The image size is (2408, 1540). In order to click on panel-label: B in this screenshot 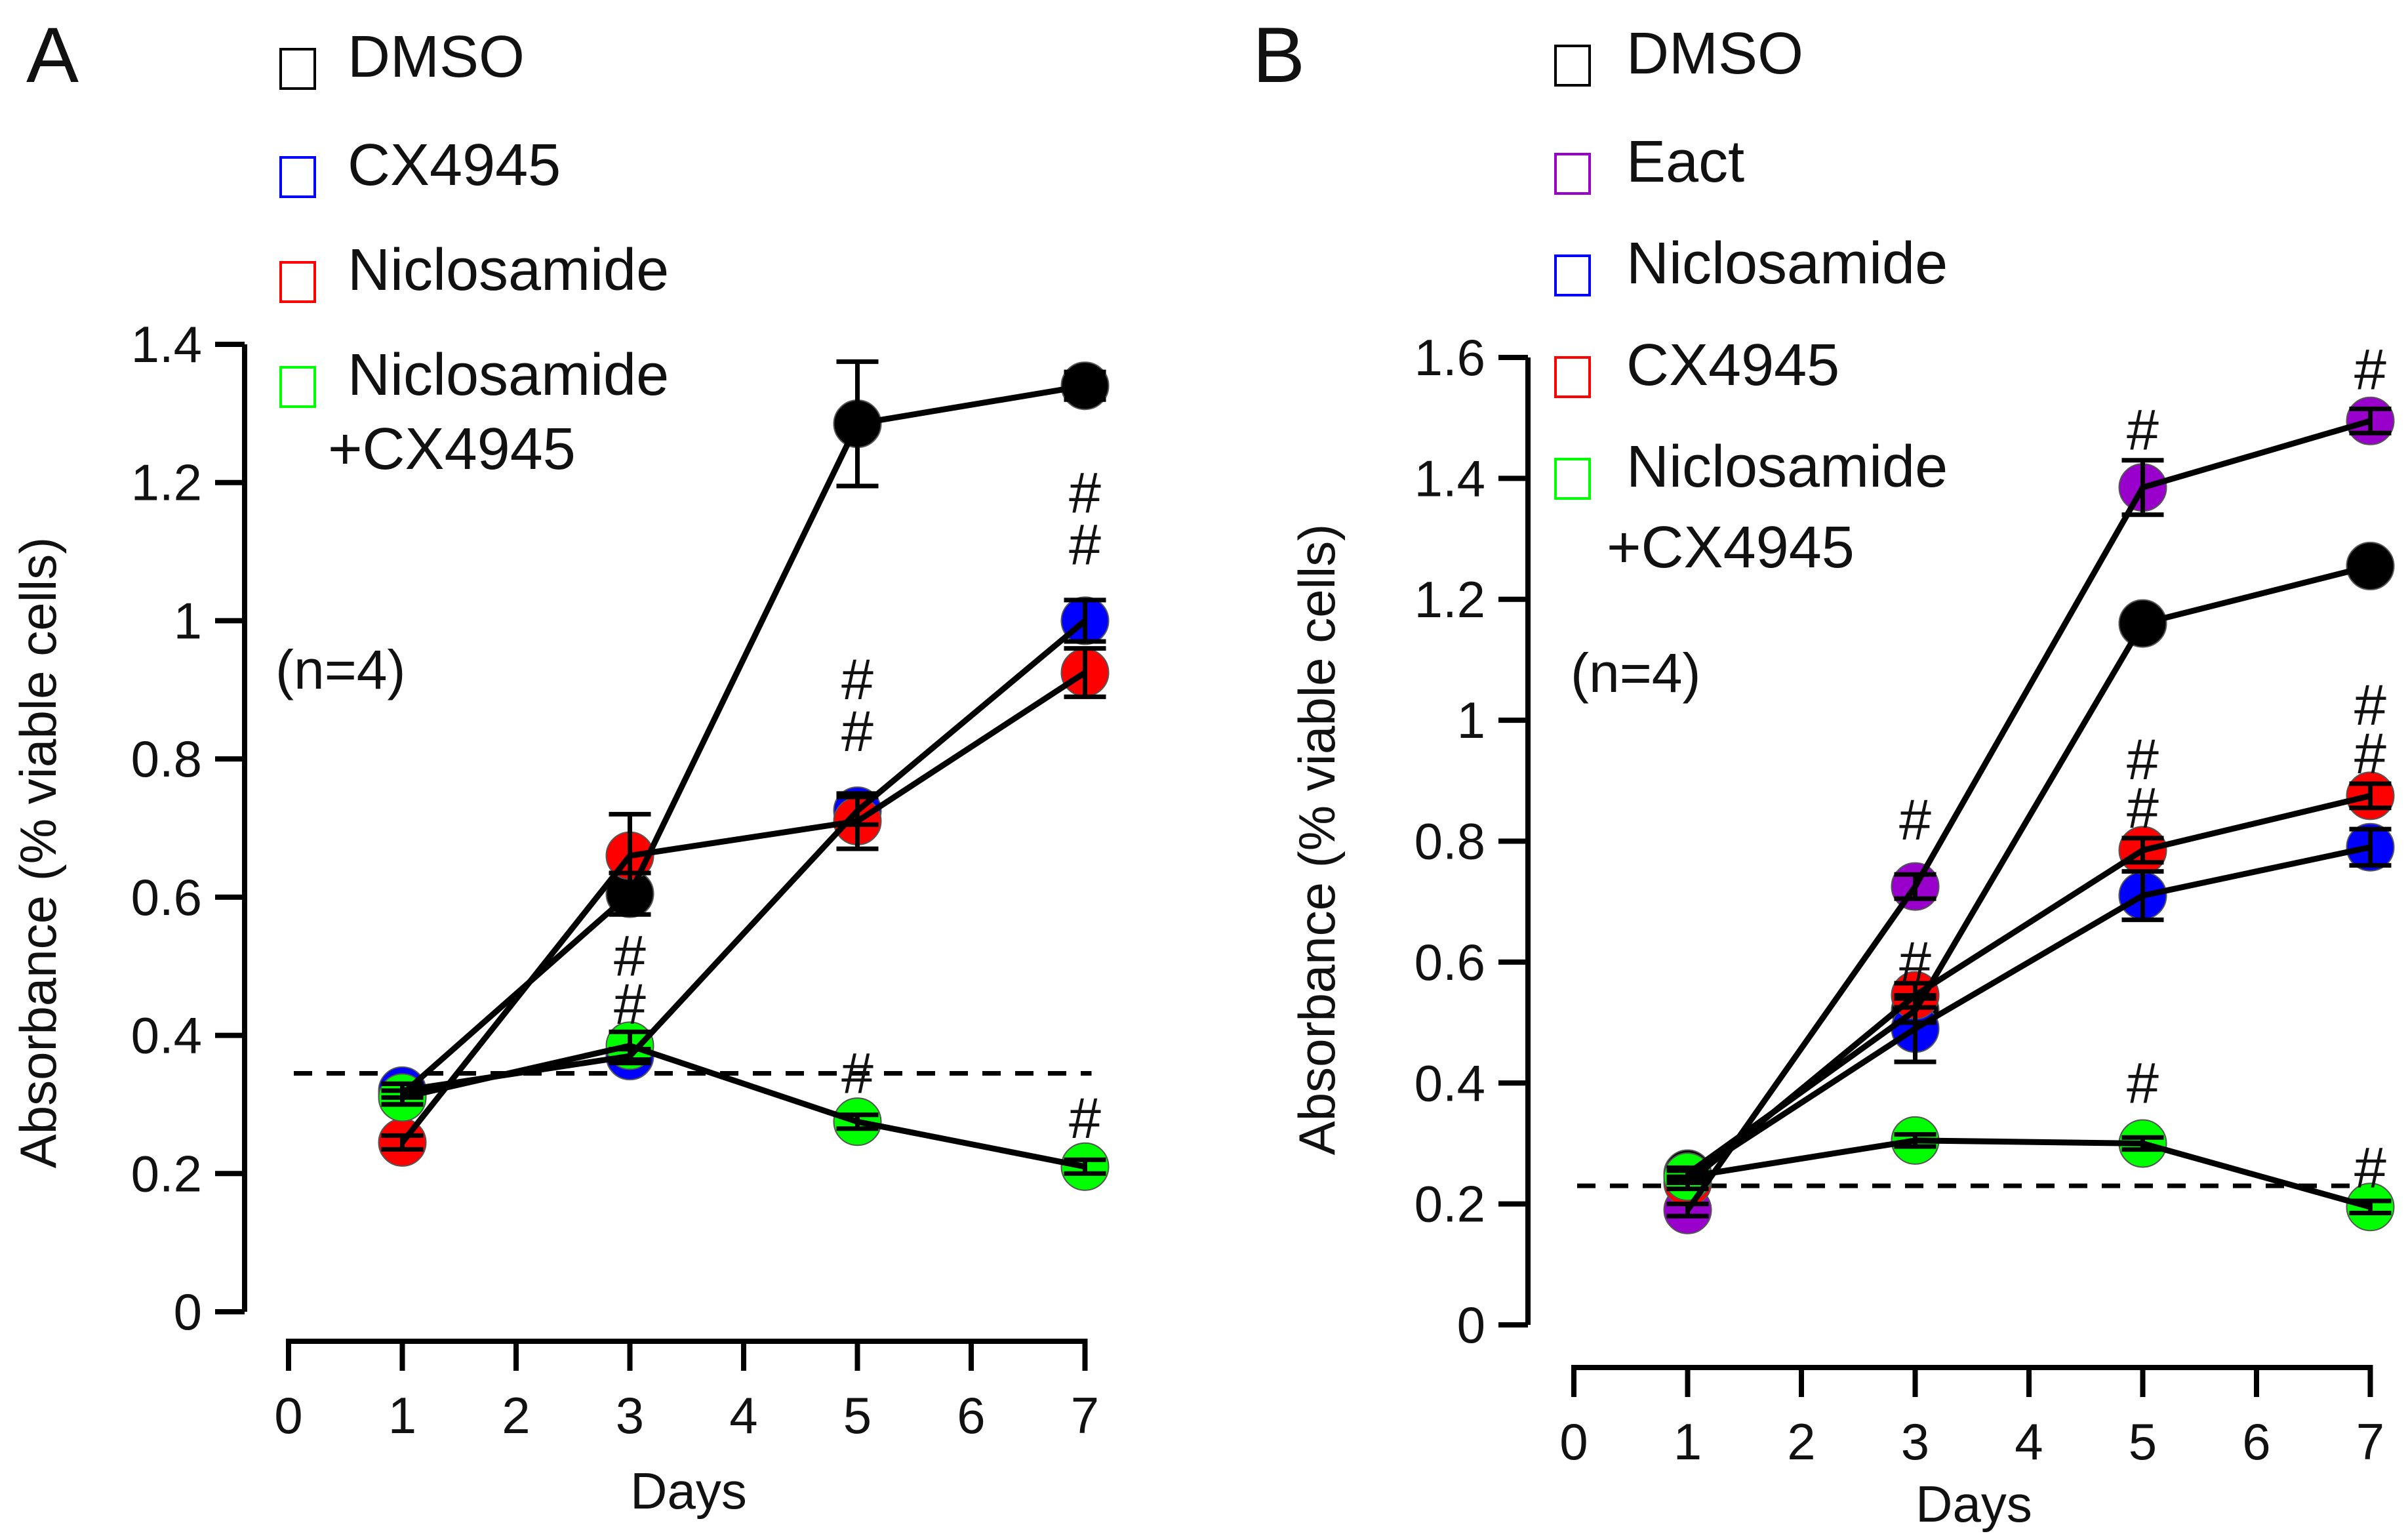, I will do `click(1279, 55)`.